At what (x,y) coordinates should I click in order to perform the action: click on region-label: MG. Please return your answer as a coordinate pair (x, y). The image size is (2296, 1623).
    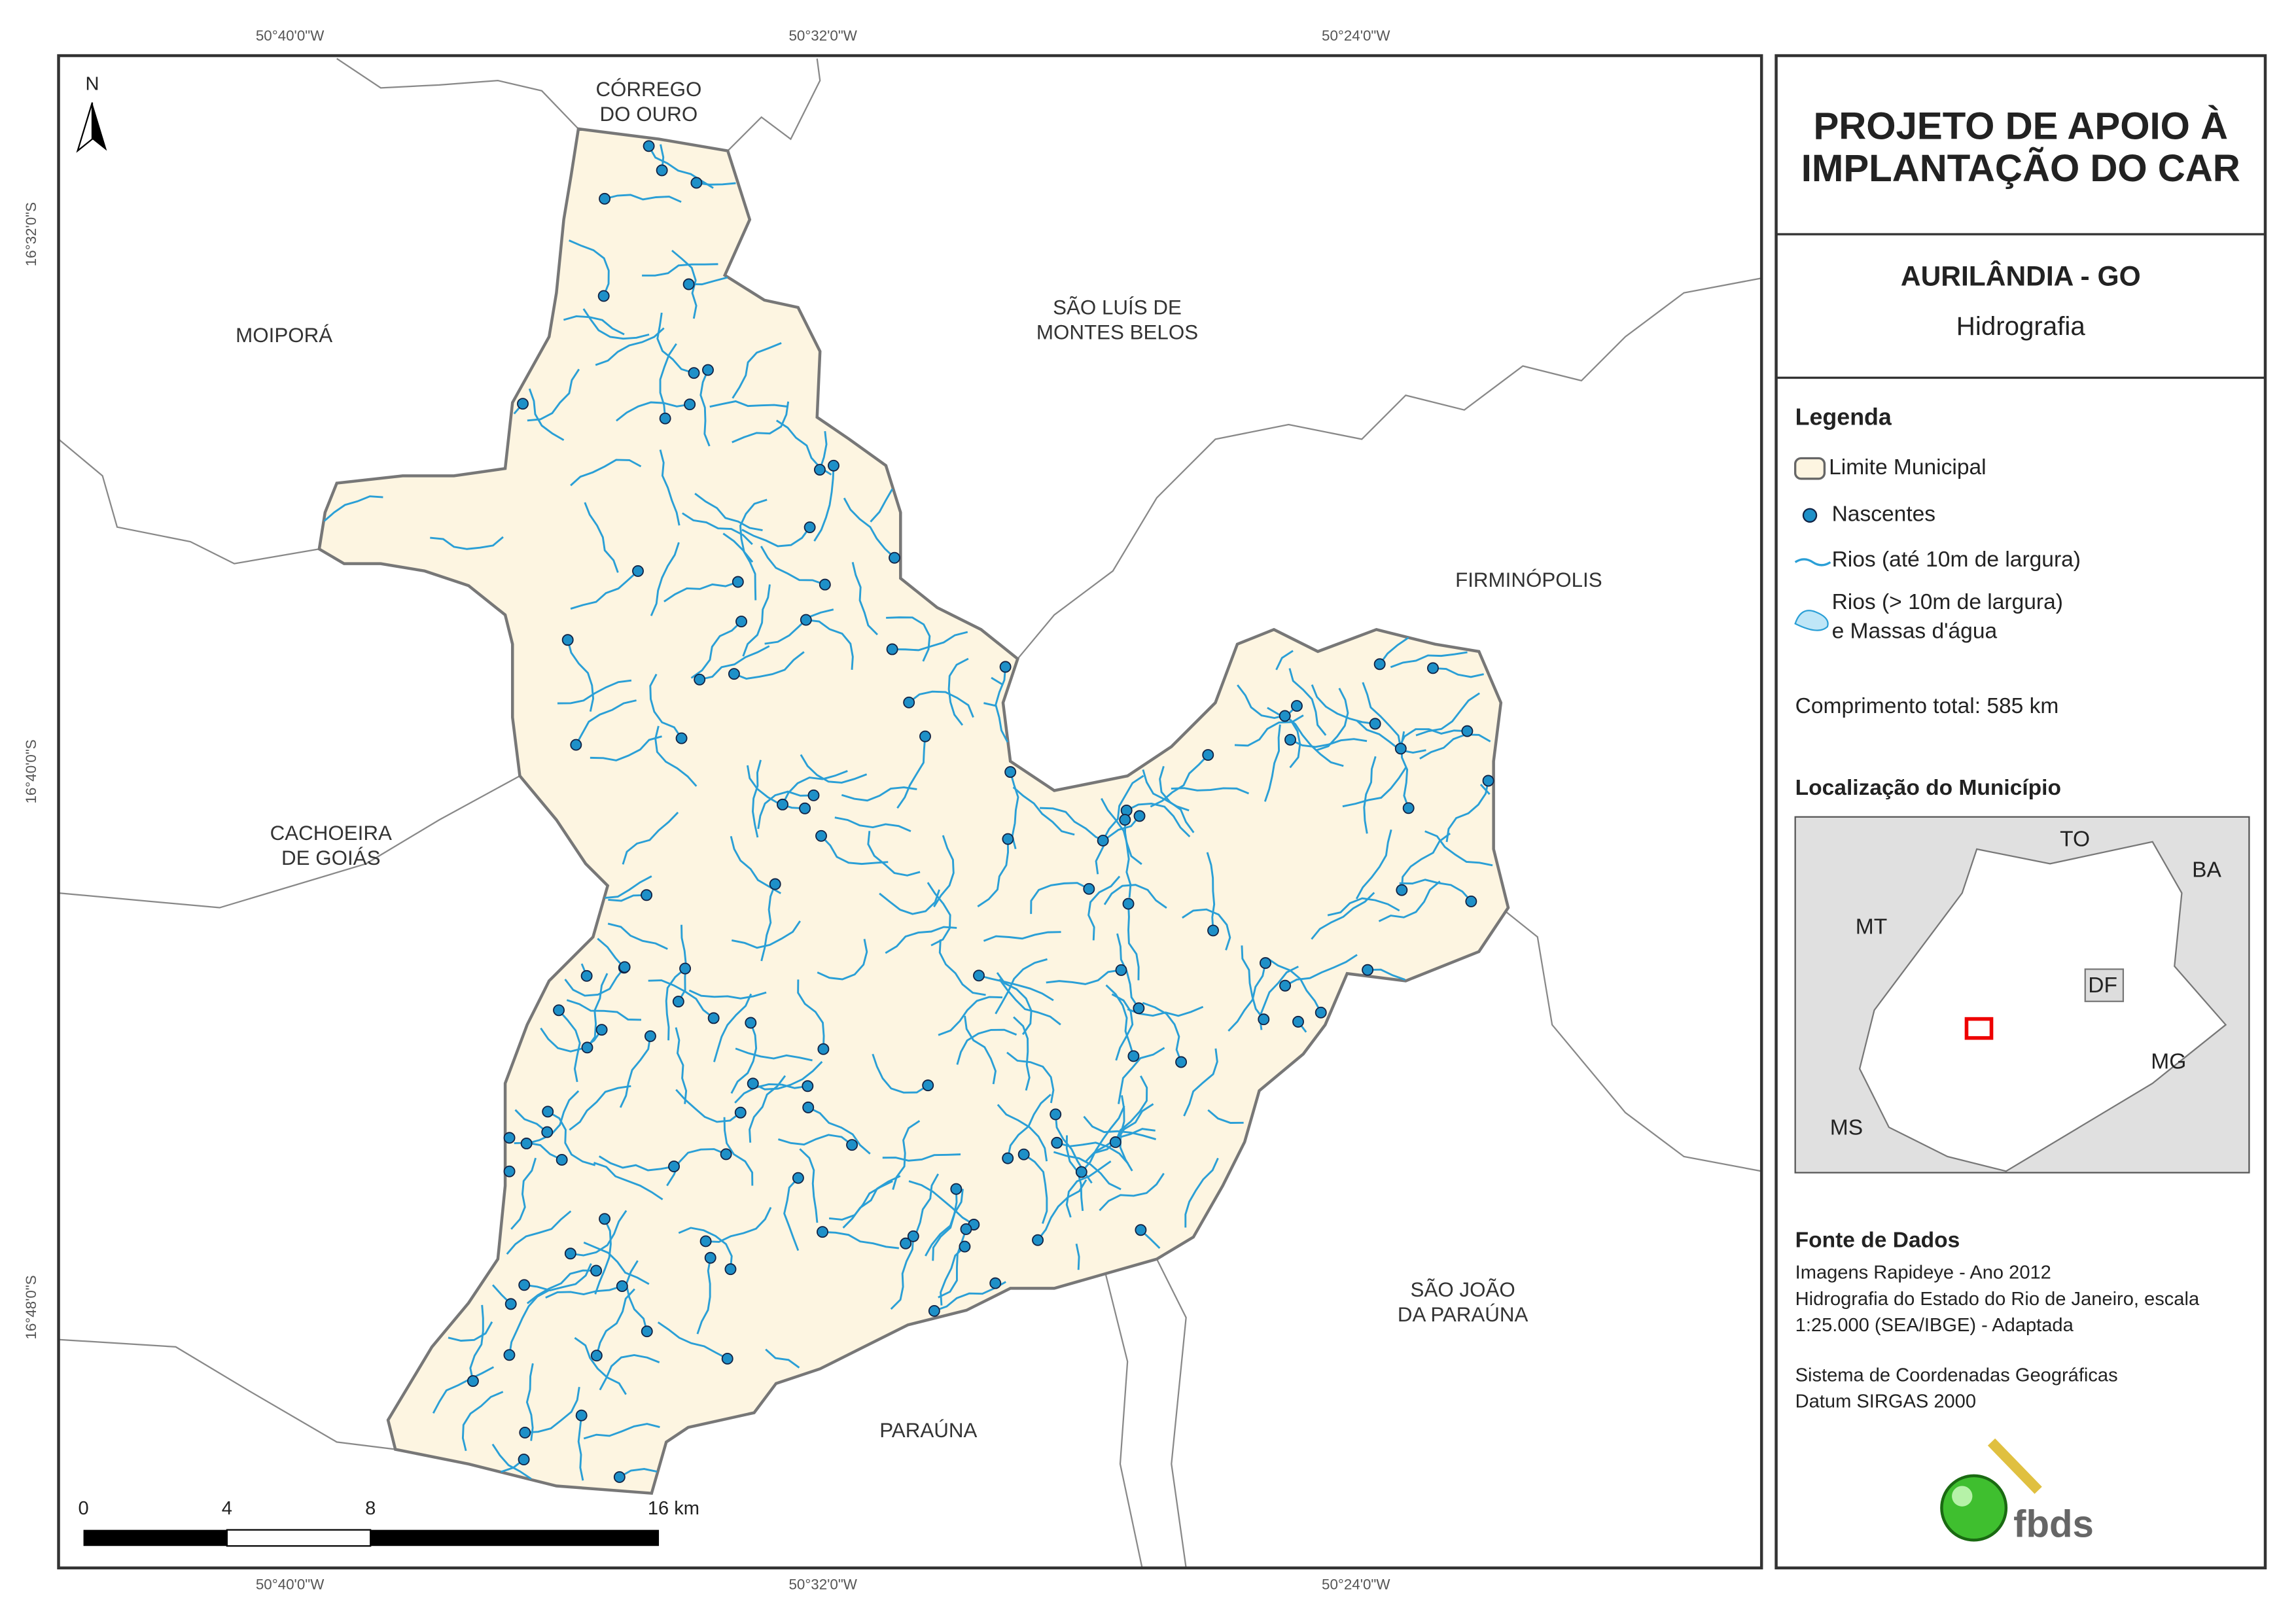
    Looking at the image, I should click on (2168, 1062).